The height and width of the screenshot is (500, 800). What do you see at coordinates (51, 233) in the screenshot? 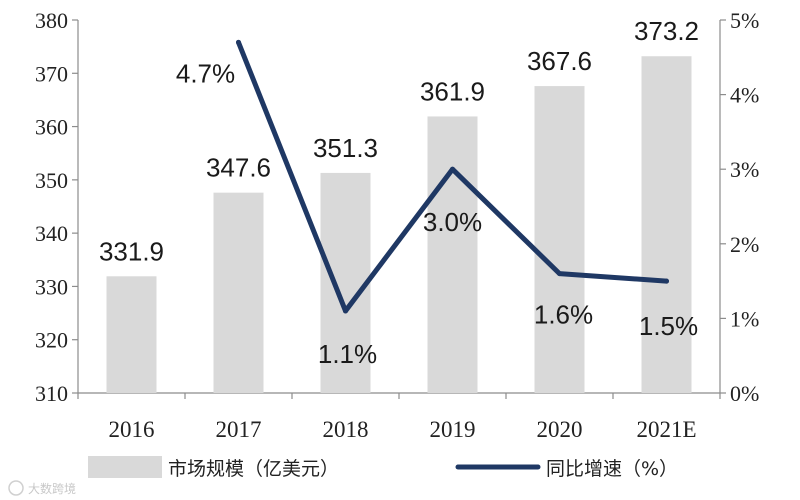
I see `left-tick-label: 340` at bounding box center [51, 233].